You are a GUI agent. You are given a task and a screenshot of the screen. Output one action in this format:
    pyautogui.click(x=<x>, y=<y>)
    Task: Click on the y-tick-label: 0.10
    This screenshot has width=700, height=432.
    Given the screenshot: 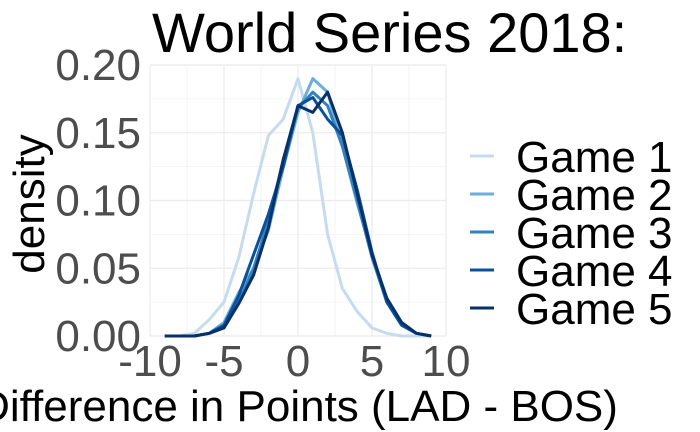 What is the action you would take?
    pyautogui.click(x=98, y=201)
    